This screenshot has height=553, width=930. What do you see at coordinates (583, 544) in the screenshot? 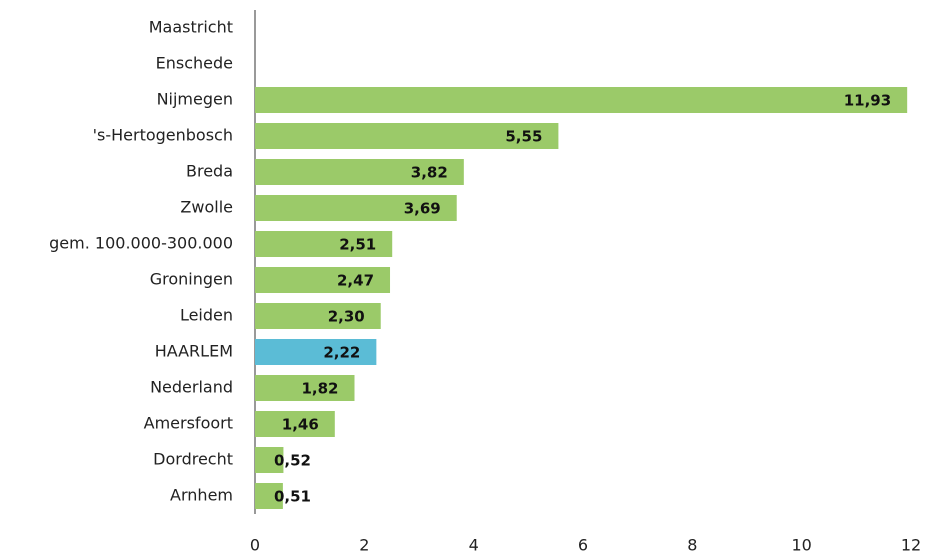
I see `x-tick-label: 6` at bounding box center [583, 544].